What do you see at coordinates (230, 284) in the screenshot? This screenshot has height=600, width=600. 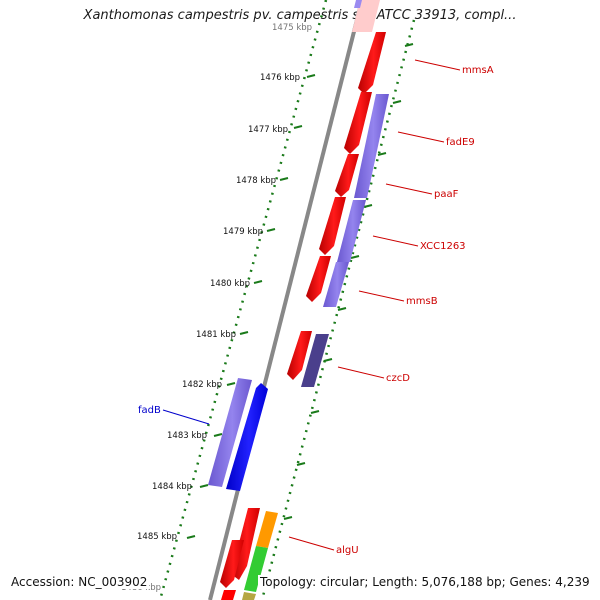 I see `tick-label: 1480 kbp` at bounding box center [230, 284].